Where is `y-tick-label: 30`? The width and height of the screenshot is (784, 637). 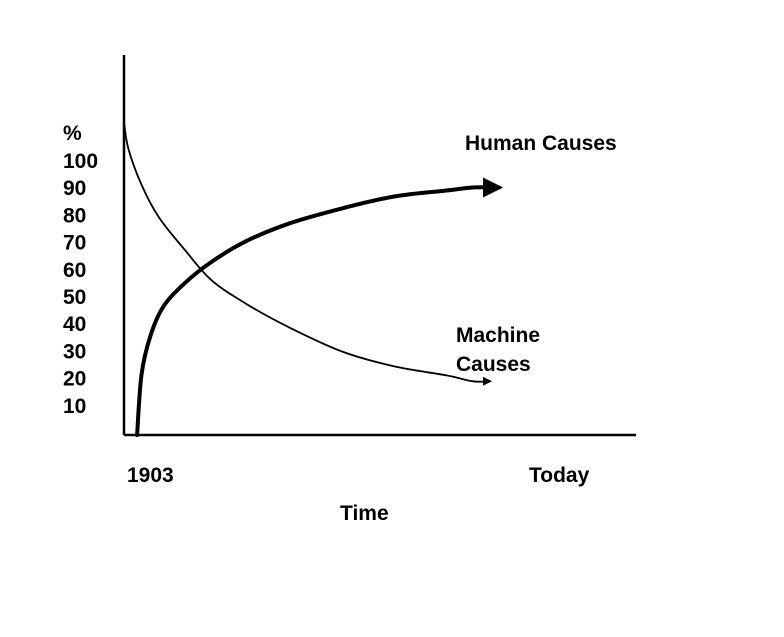
y-tick-label: 30 is located at coordinates (74, 351).